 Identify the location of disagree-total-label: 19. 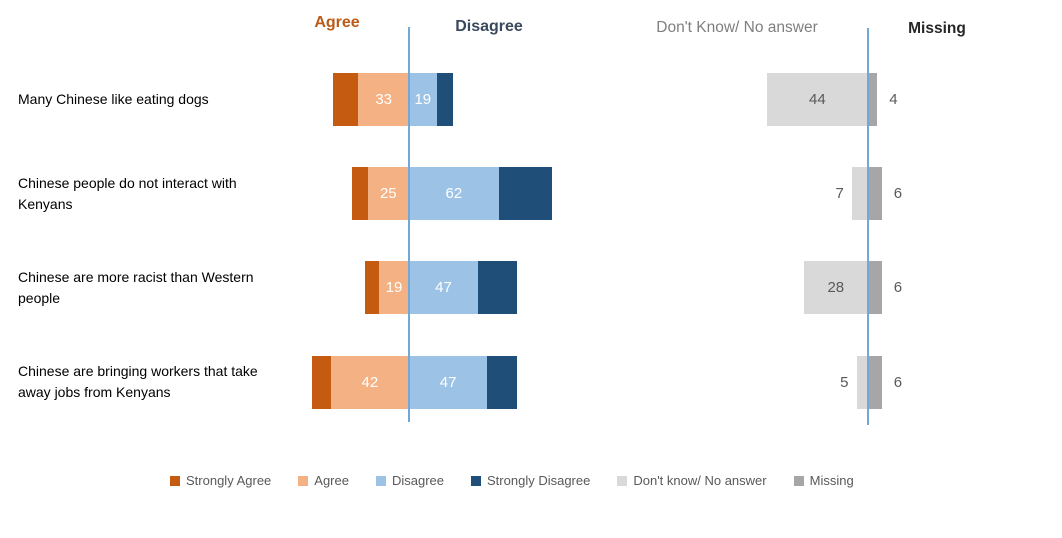
(423, 99).